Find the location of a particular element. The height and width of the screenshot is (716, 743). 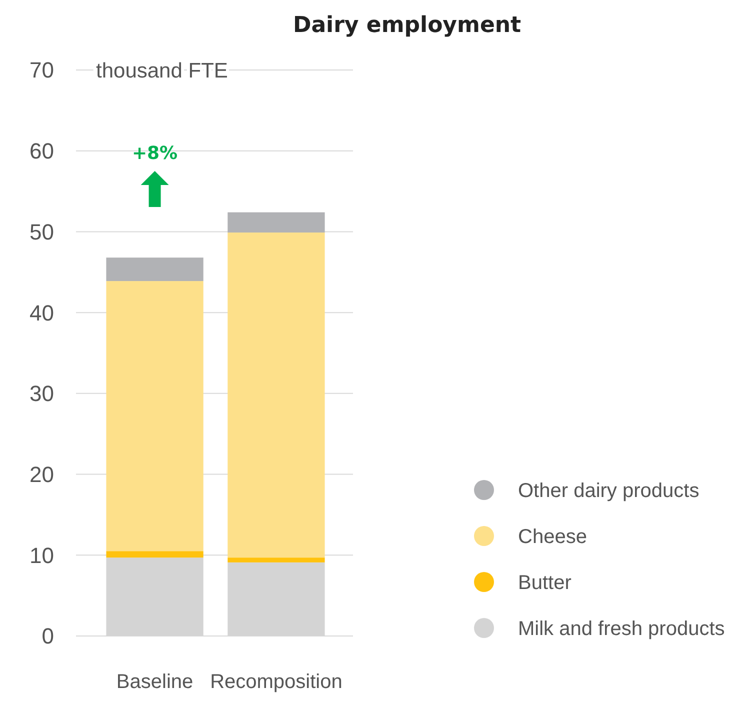

legend-label: Milk and fresh products is located at coordinates (621, 629).